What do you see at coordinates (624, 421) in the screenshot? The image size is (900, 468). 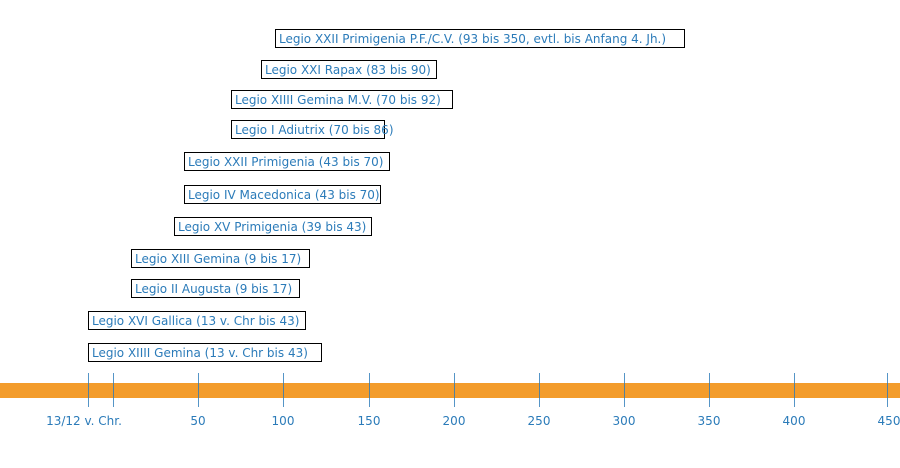 I see `axis-label: 300` at bounding box center [624, 421].